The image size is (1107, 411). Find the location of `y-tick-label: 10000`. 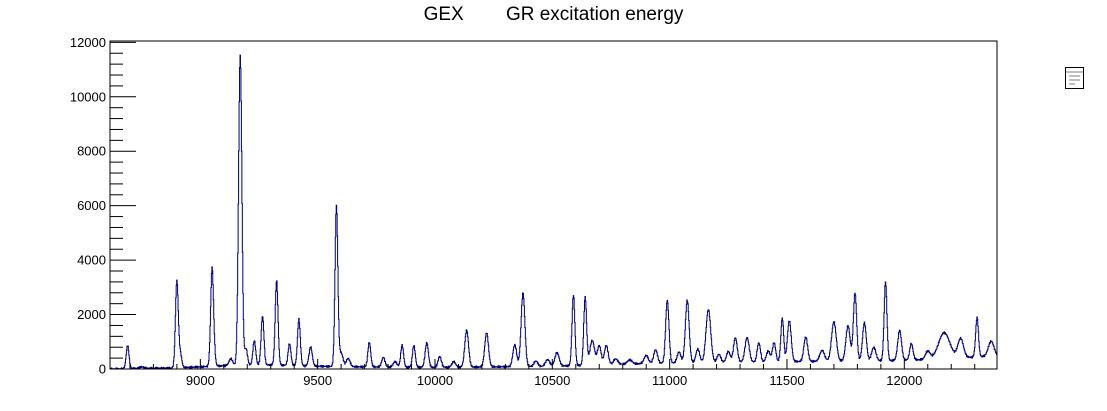

y-tick-label: 10000 is located at coordinates (88, 96).